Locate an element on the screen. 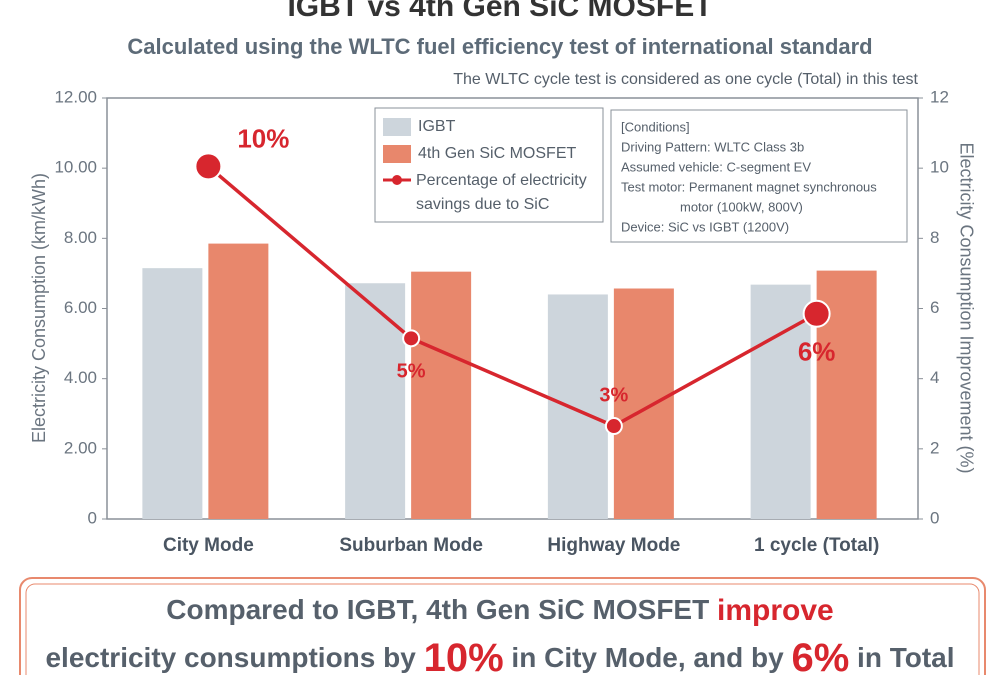 This screenshot has width=1000, height=675. y-axis-title: Electricity Consumption (km/kWh) is located at coordinates (39, 308).